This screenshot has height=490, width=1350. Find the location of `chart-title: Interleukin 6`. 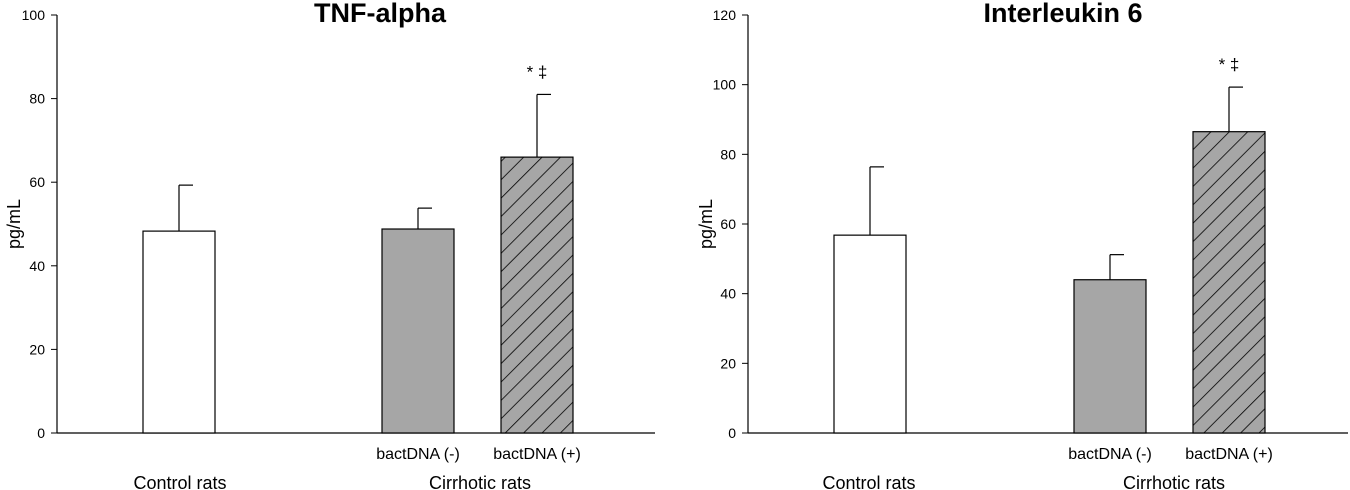

chart-title: Interleukin 6 is located at coordinates (1062, 14).